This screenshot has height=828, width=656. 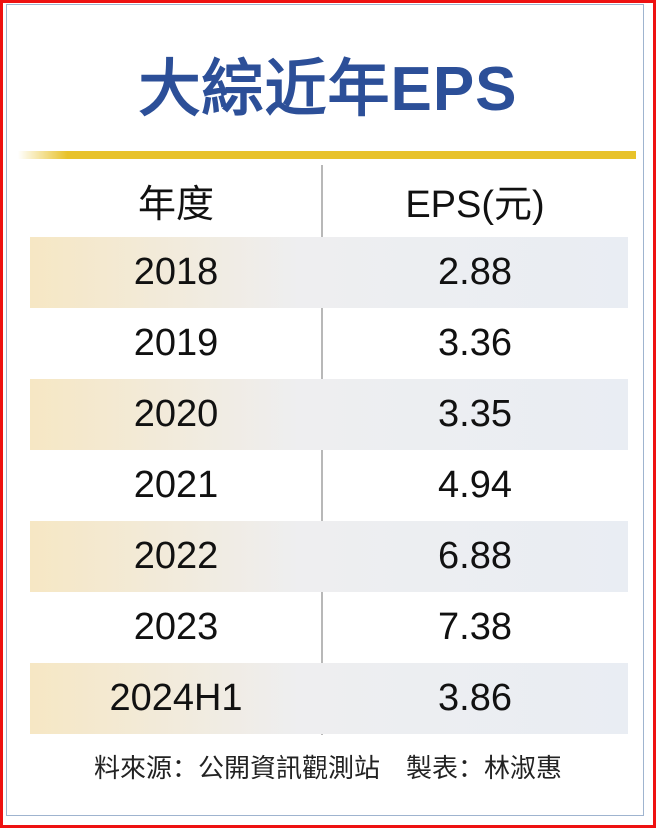 I want to click on table-header: 年度 EPS(元), so click(x=329, y=200).